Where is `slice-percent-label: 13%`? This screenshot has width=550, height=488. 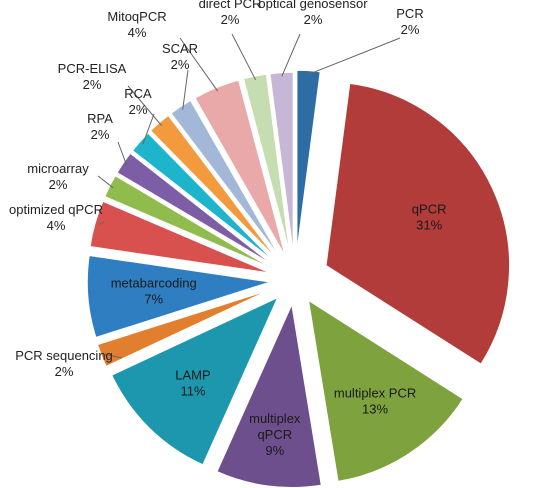
slice-percent-label: 13% is located at coordinates (375, 408).